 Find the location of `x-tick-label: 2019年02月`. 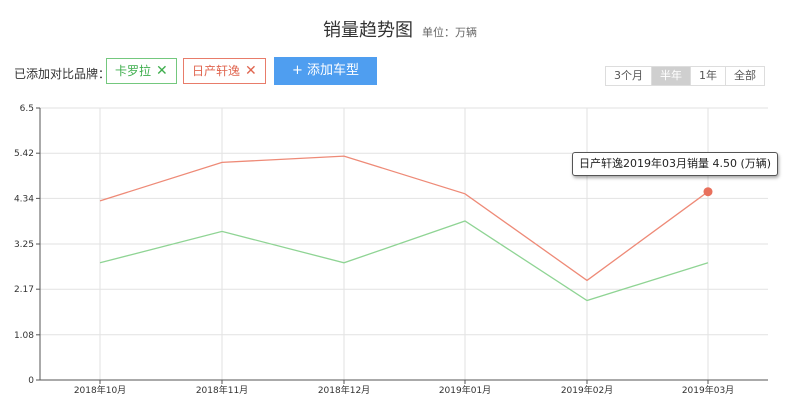

x-tick-label: 2019年02月 is located at coordinates (587, 390).